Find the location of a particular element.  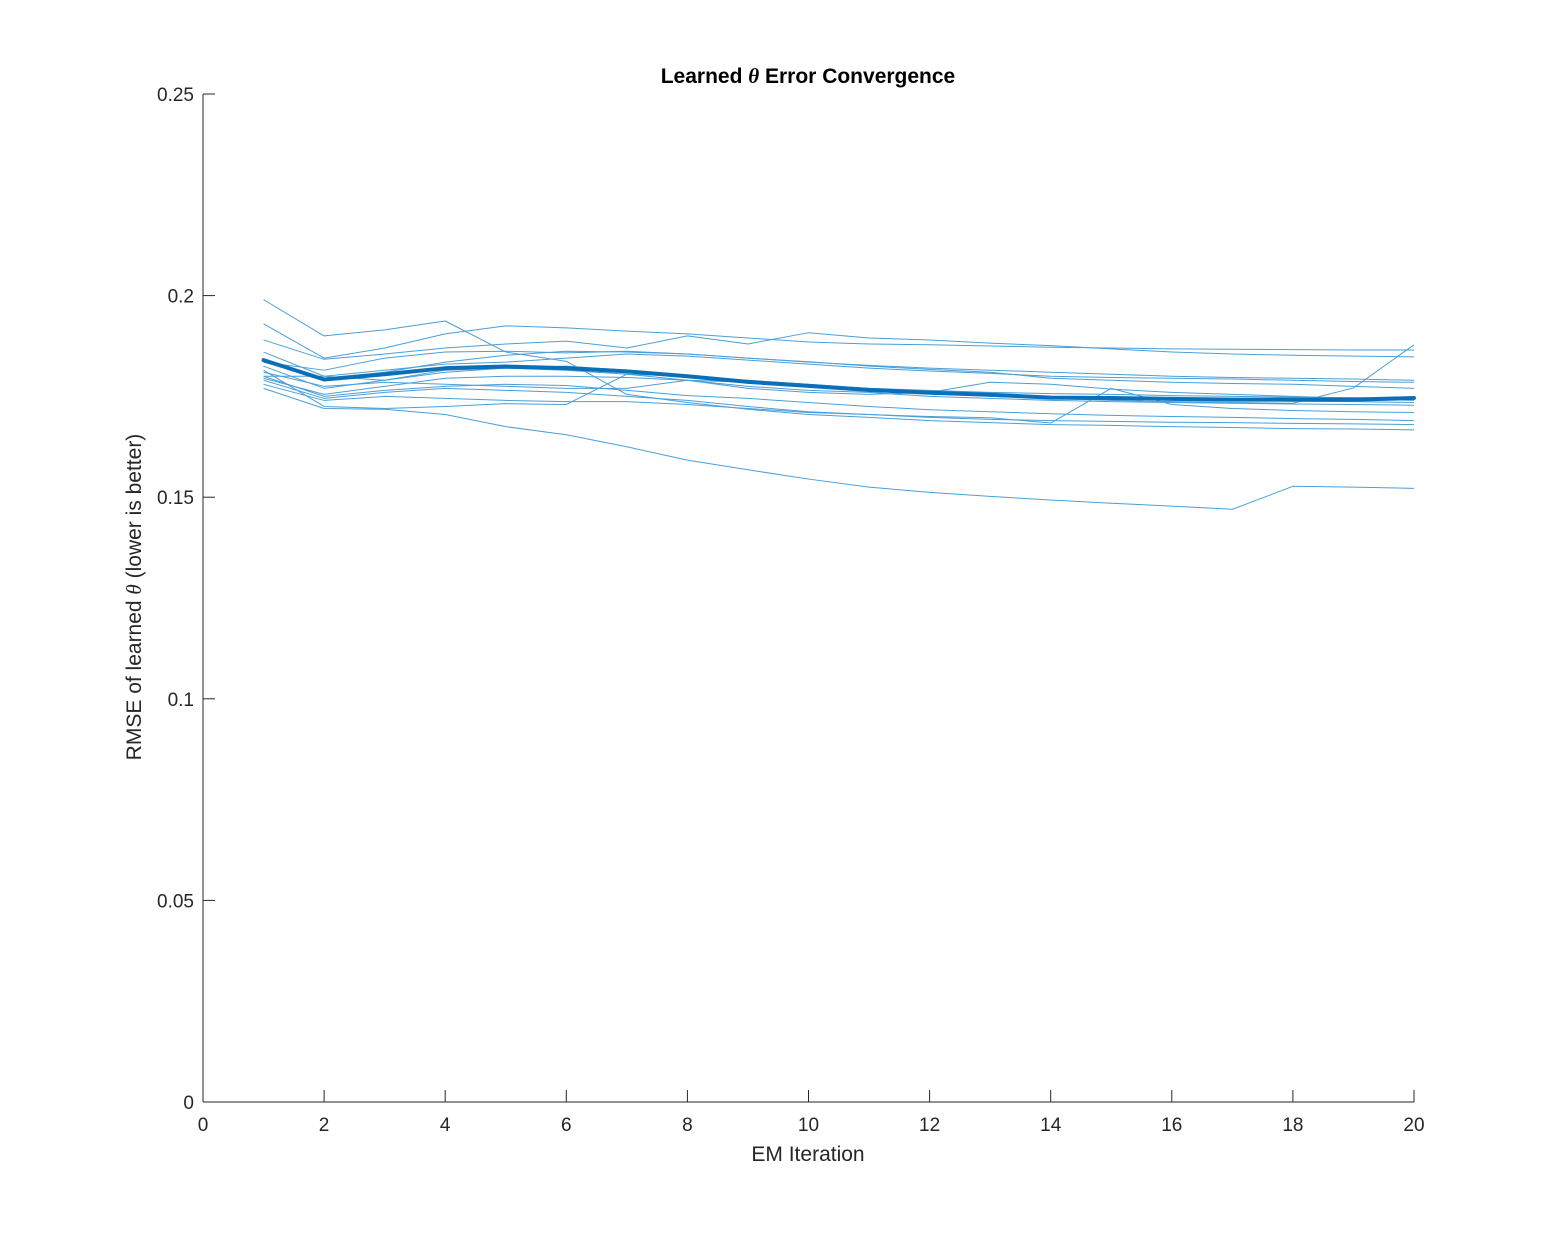

chart-title-suffix: Error Convergence is located at coordinates (857, 76).